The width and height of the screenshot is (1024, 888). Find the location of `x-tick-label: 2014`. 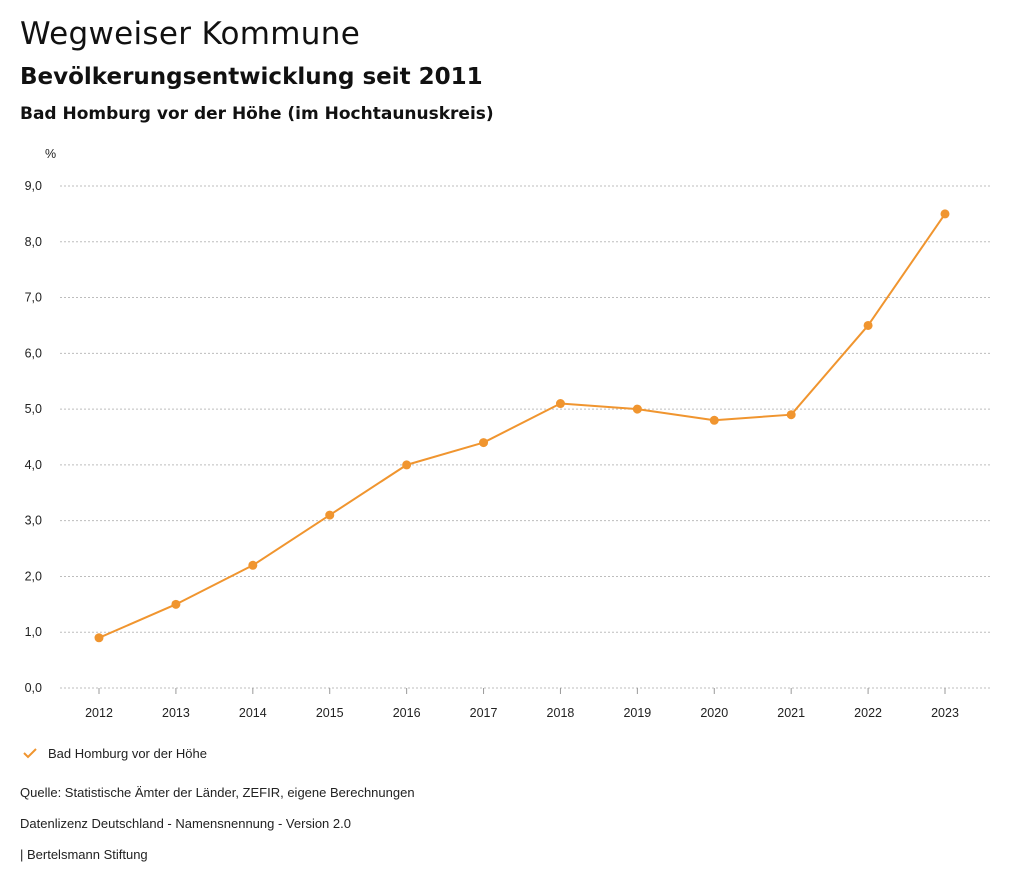

x-tick-label: 2014 is located at coordinates (253, 713).